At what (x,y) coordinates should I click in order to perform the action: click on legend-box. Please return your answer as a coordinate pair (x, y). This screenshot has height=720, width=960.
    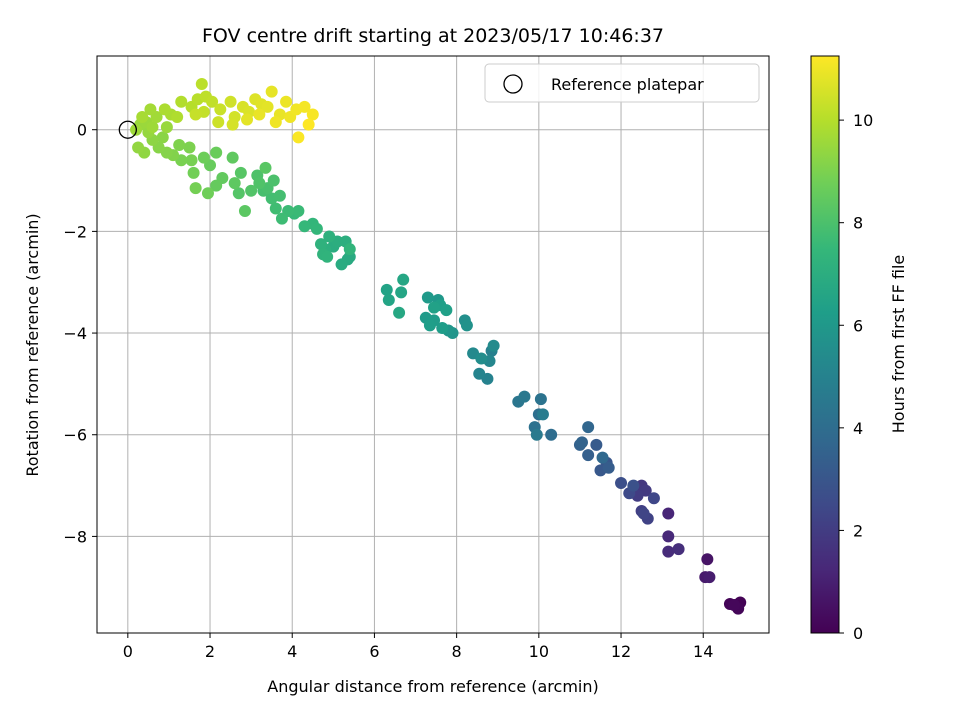
    Looking at the image, I should click on (622, 83).